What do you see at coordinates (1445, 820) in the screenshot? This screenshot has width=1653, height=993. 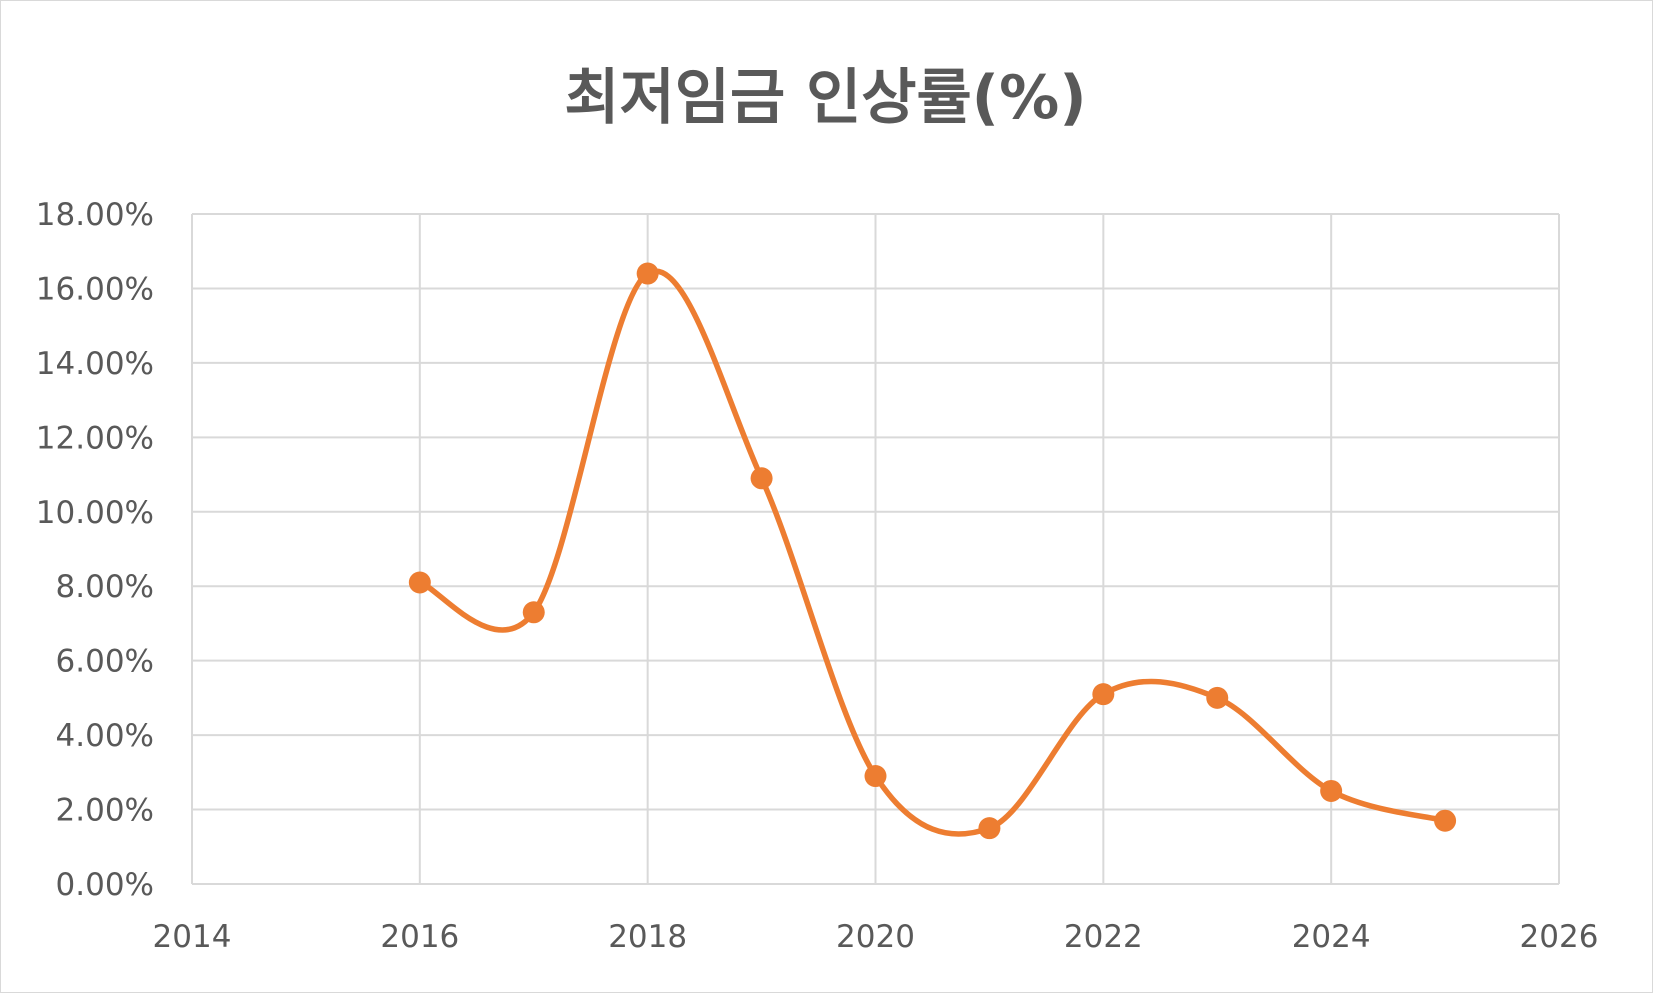 I see `data-point-2025` at bounding box center [1445, 820].